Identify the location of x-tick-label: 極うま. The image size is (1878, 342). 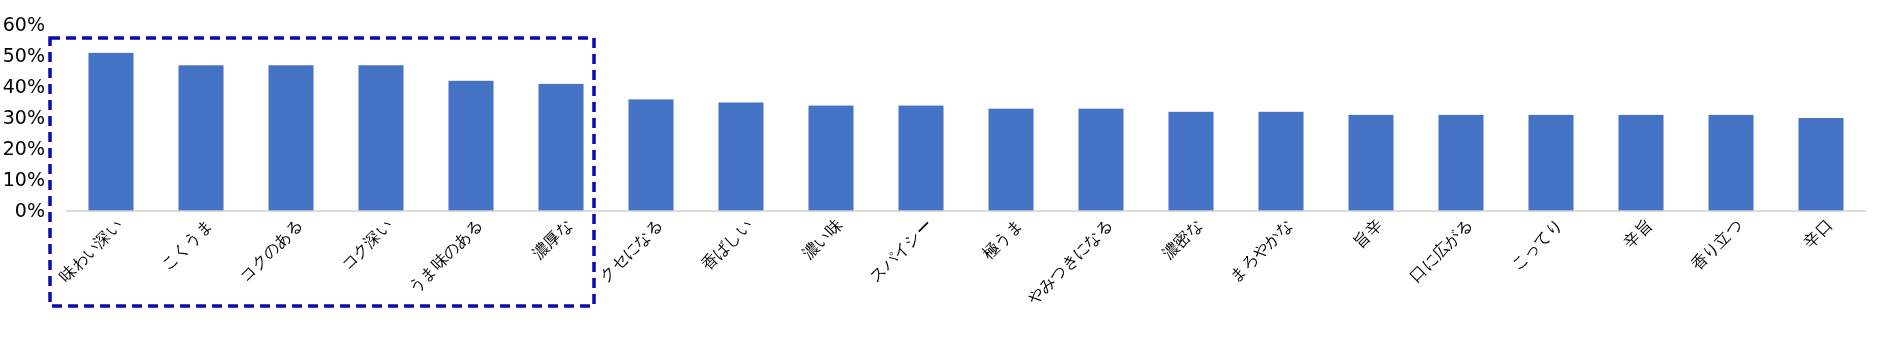
(1002, 239).